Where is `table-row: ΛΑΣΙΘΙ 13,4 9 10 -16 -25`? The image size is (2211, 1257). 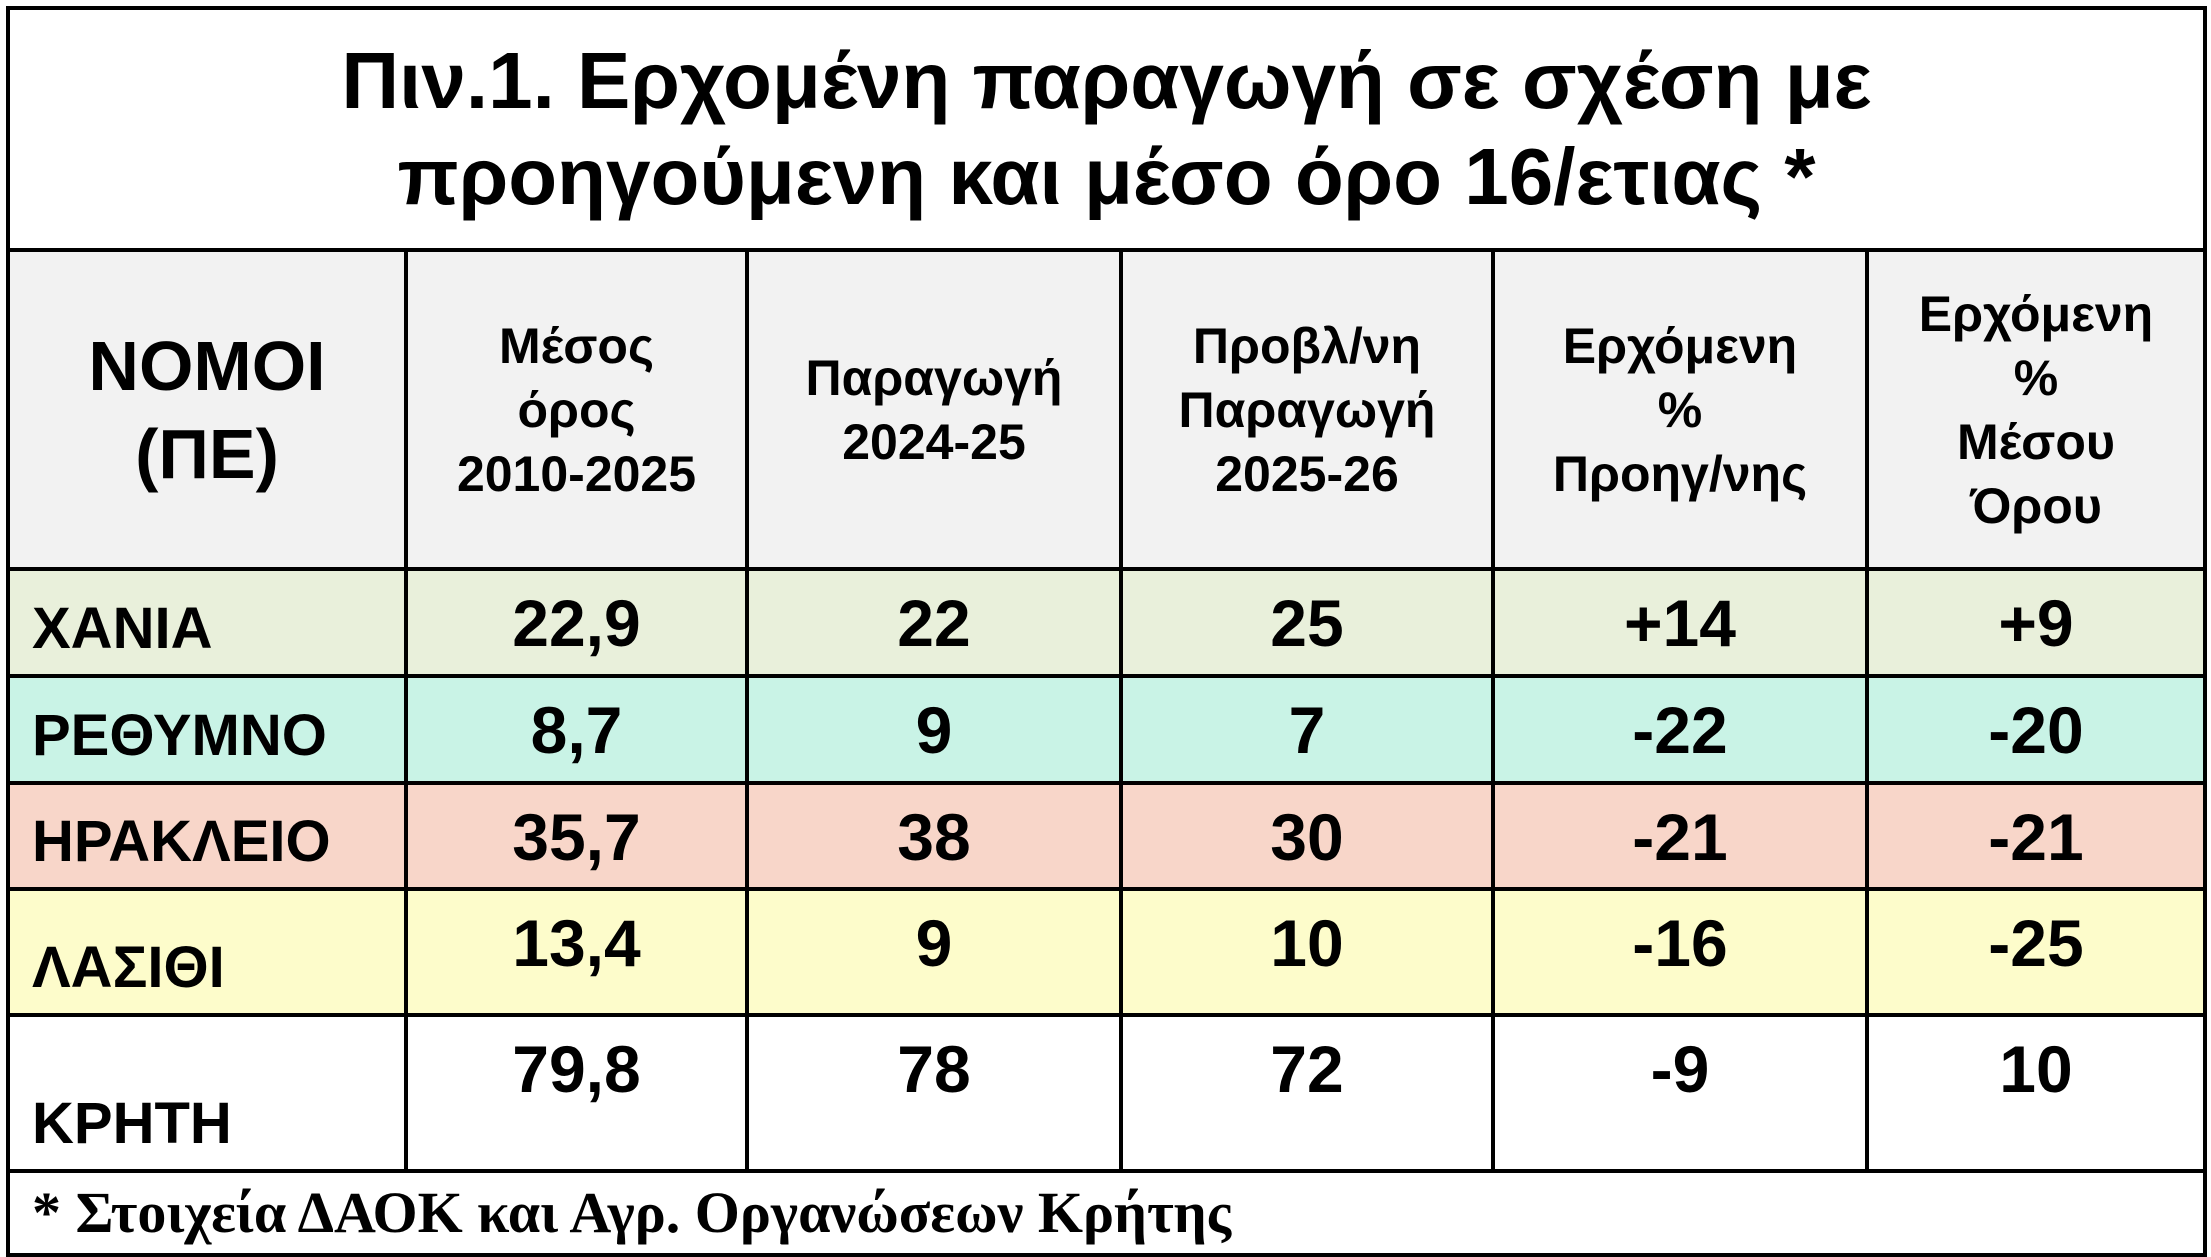
table-row: ΛΑΣΙΘΙ 13,4 9 10 -16 -25 is located at coordinates (1106, 952).